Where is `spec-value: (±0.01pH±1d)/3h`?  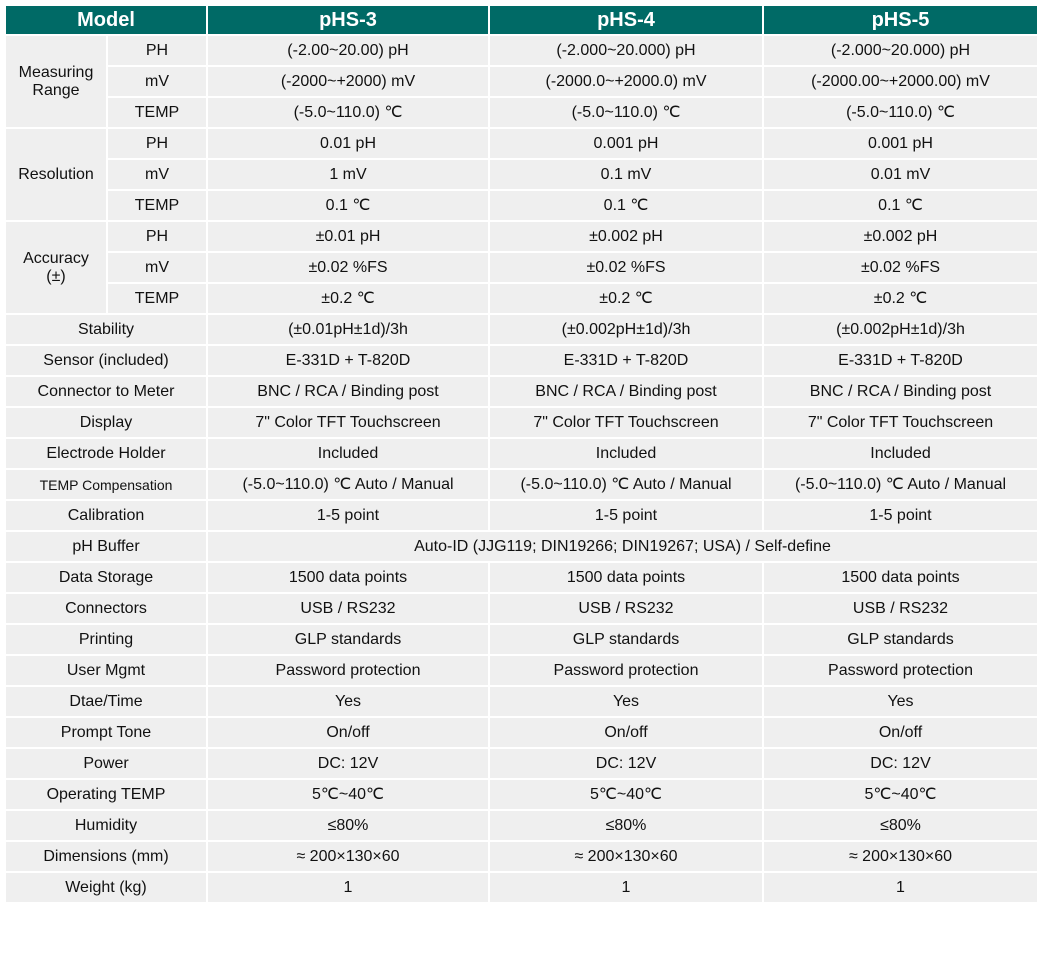
spec-value: (±0.01pH±1d)/3h is located at coordinates (348, 329).